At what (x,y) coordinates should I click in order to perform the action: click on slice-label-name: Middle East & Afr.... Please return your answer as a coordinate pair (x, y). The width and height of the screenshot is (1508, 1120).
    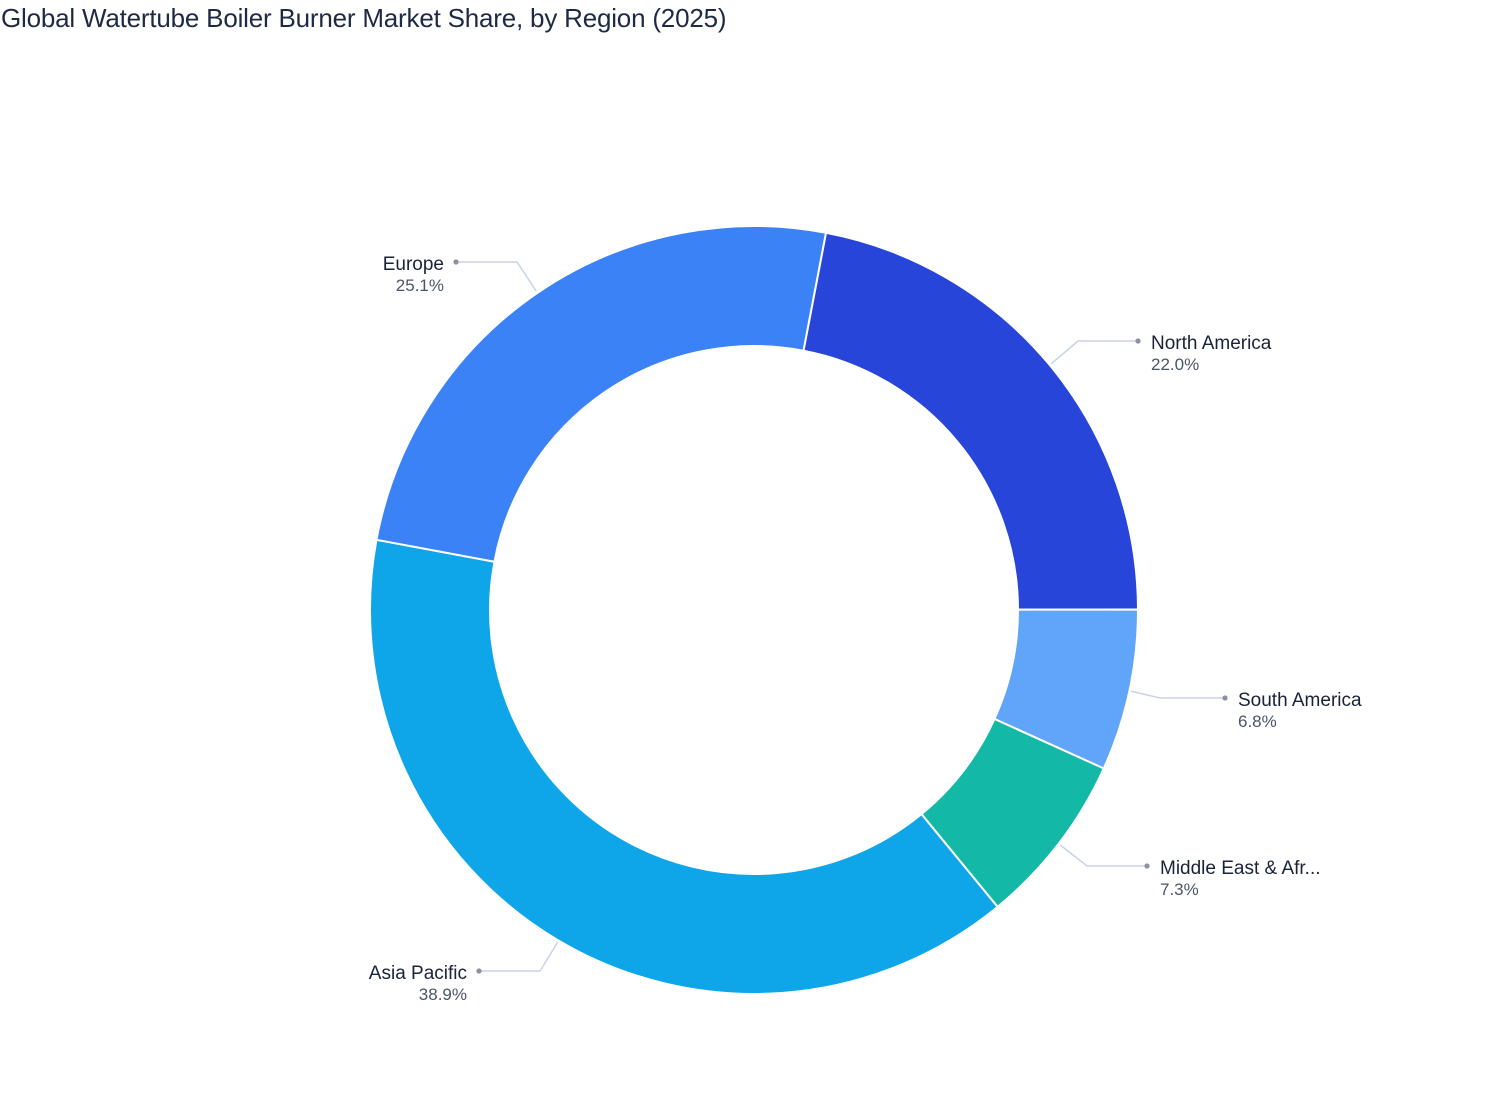
    Looking at the image, I should click on (1240, 868).